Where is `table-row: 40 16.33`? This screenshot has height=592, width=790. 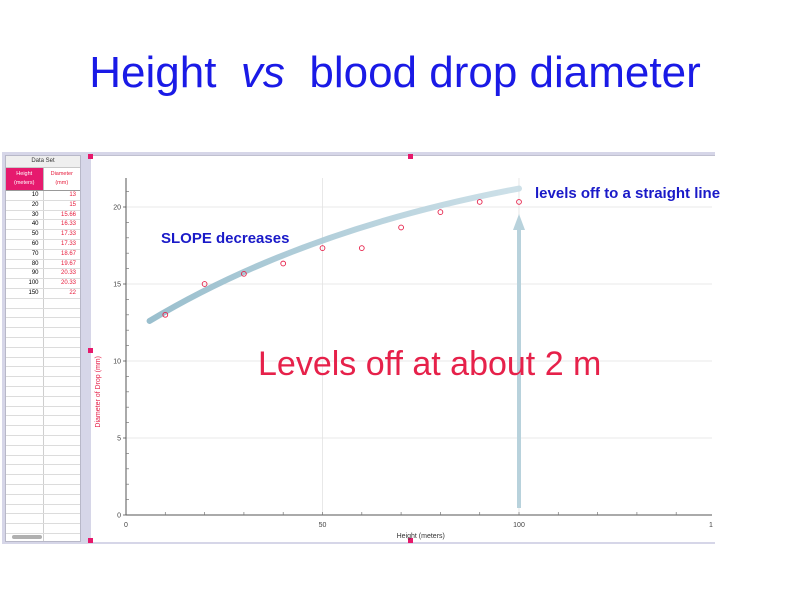
table-row: 40 16.33 is located at coordinates (43, 225).